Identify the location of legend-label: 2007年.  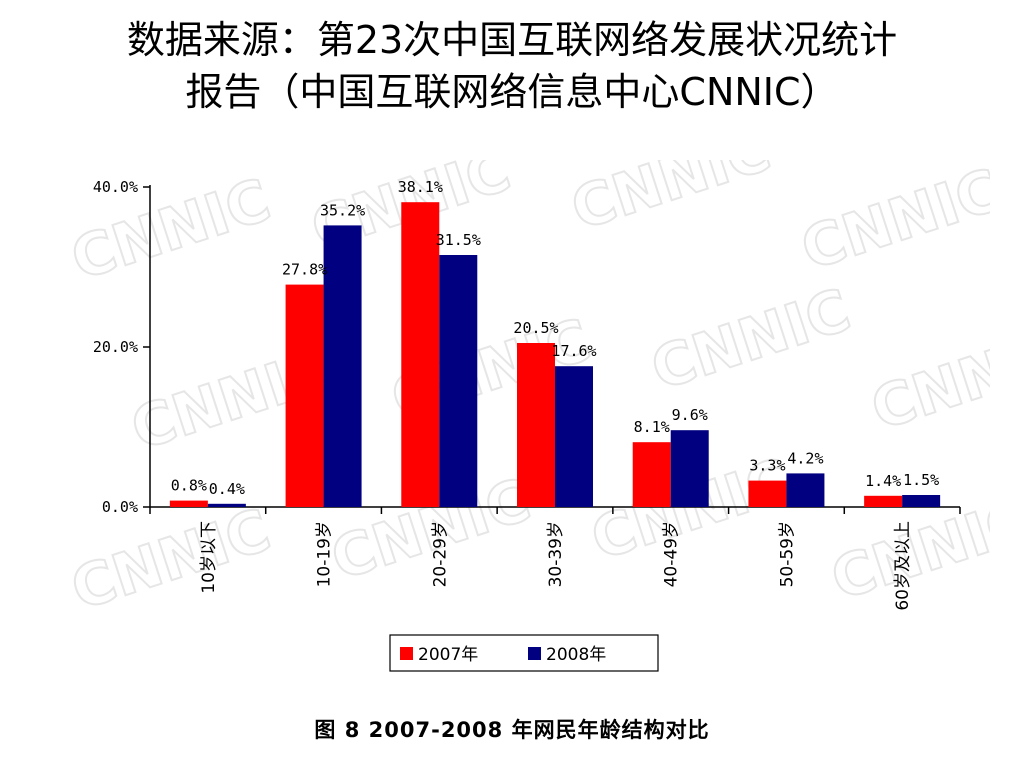
(448, 655).